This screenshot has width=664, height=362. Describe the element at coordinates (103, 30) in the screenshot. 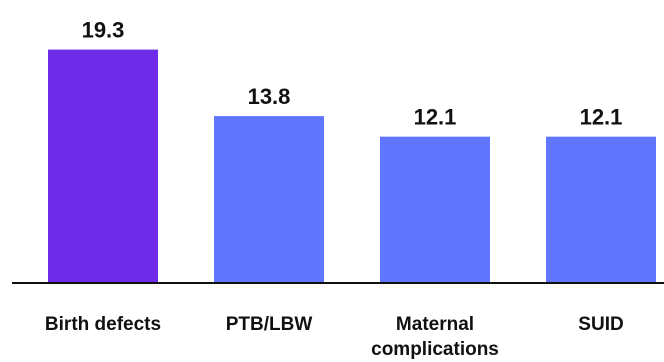

I see `value-label-birth-defects: 19.3` at that location.